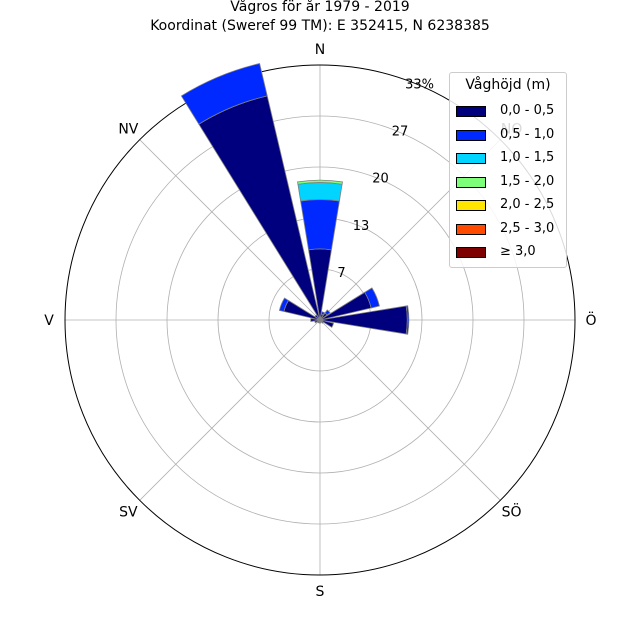 Image resolution: width=640 pixels, height=640 pixels. Describe the element at coordinates (320, 7) in the screenshot. I see `chart-title: Vågros för år 1979 - 2019` at that location.